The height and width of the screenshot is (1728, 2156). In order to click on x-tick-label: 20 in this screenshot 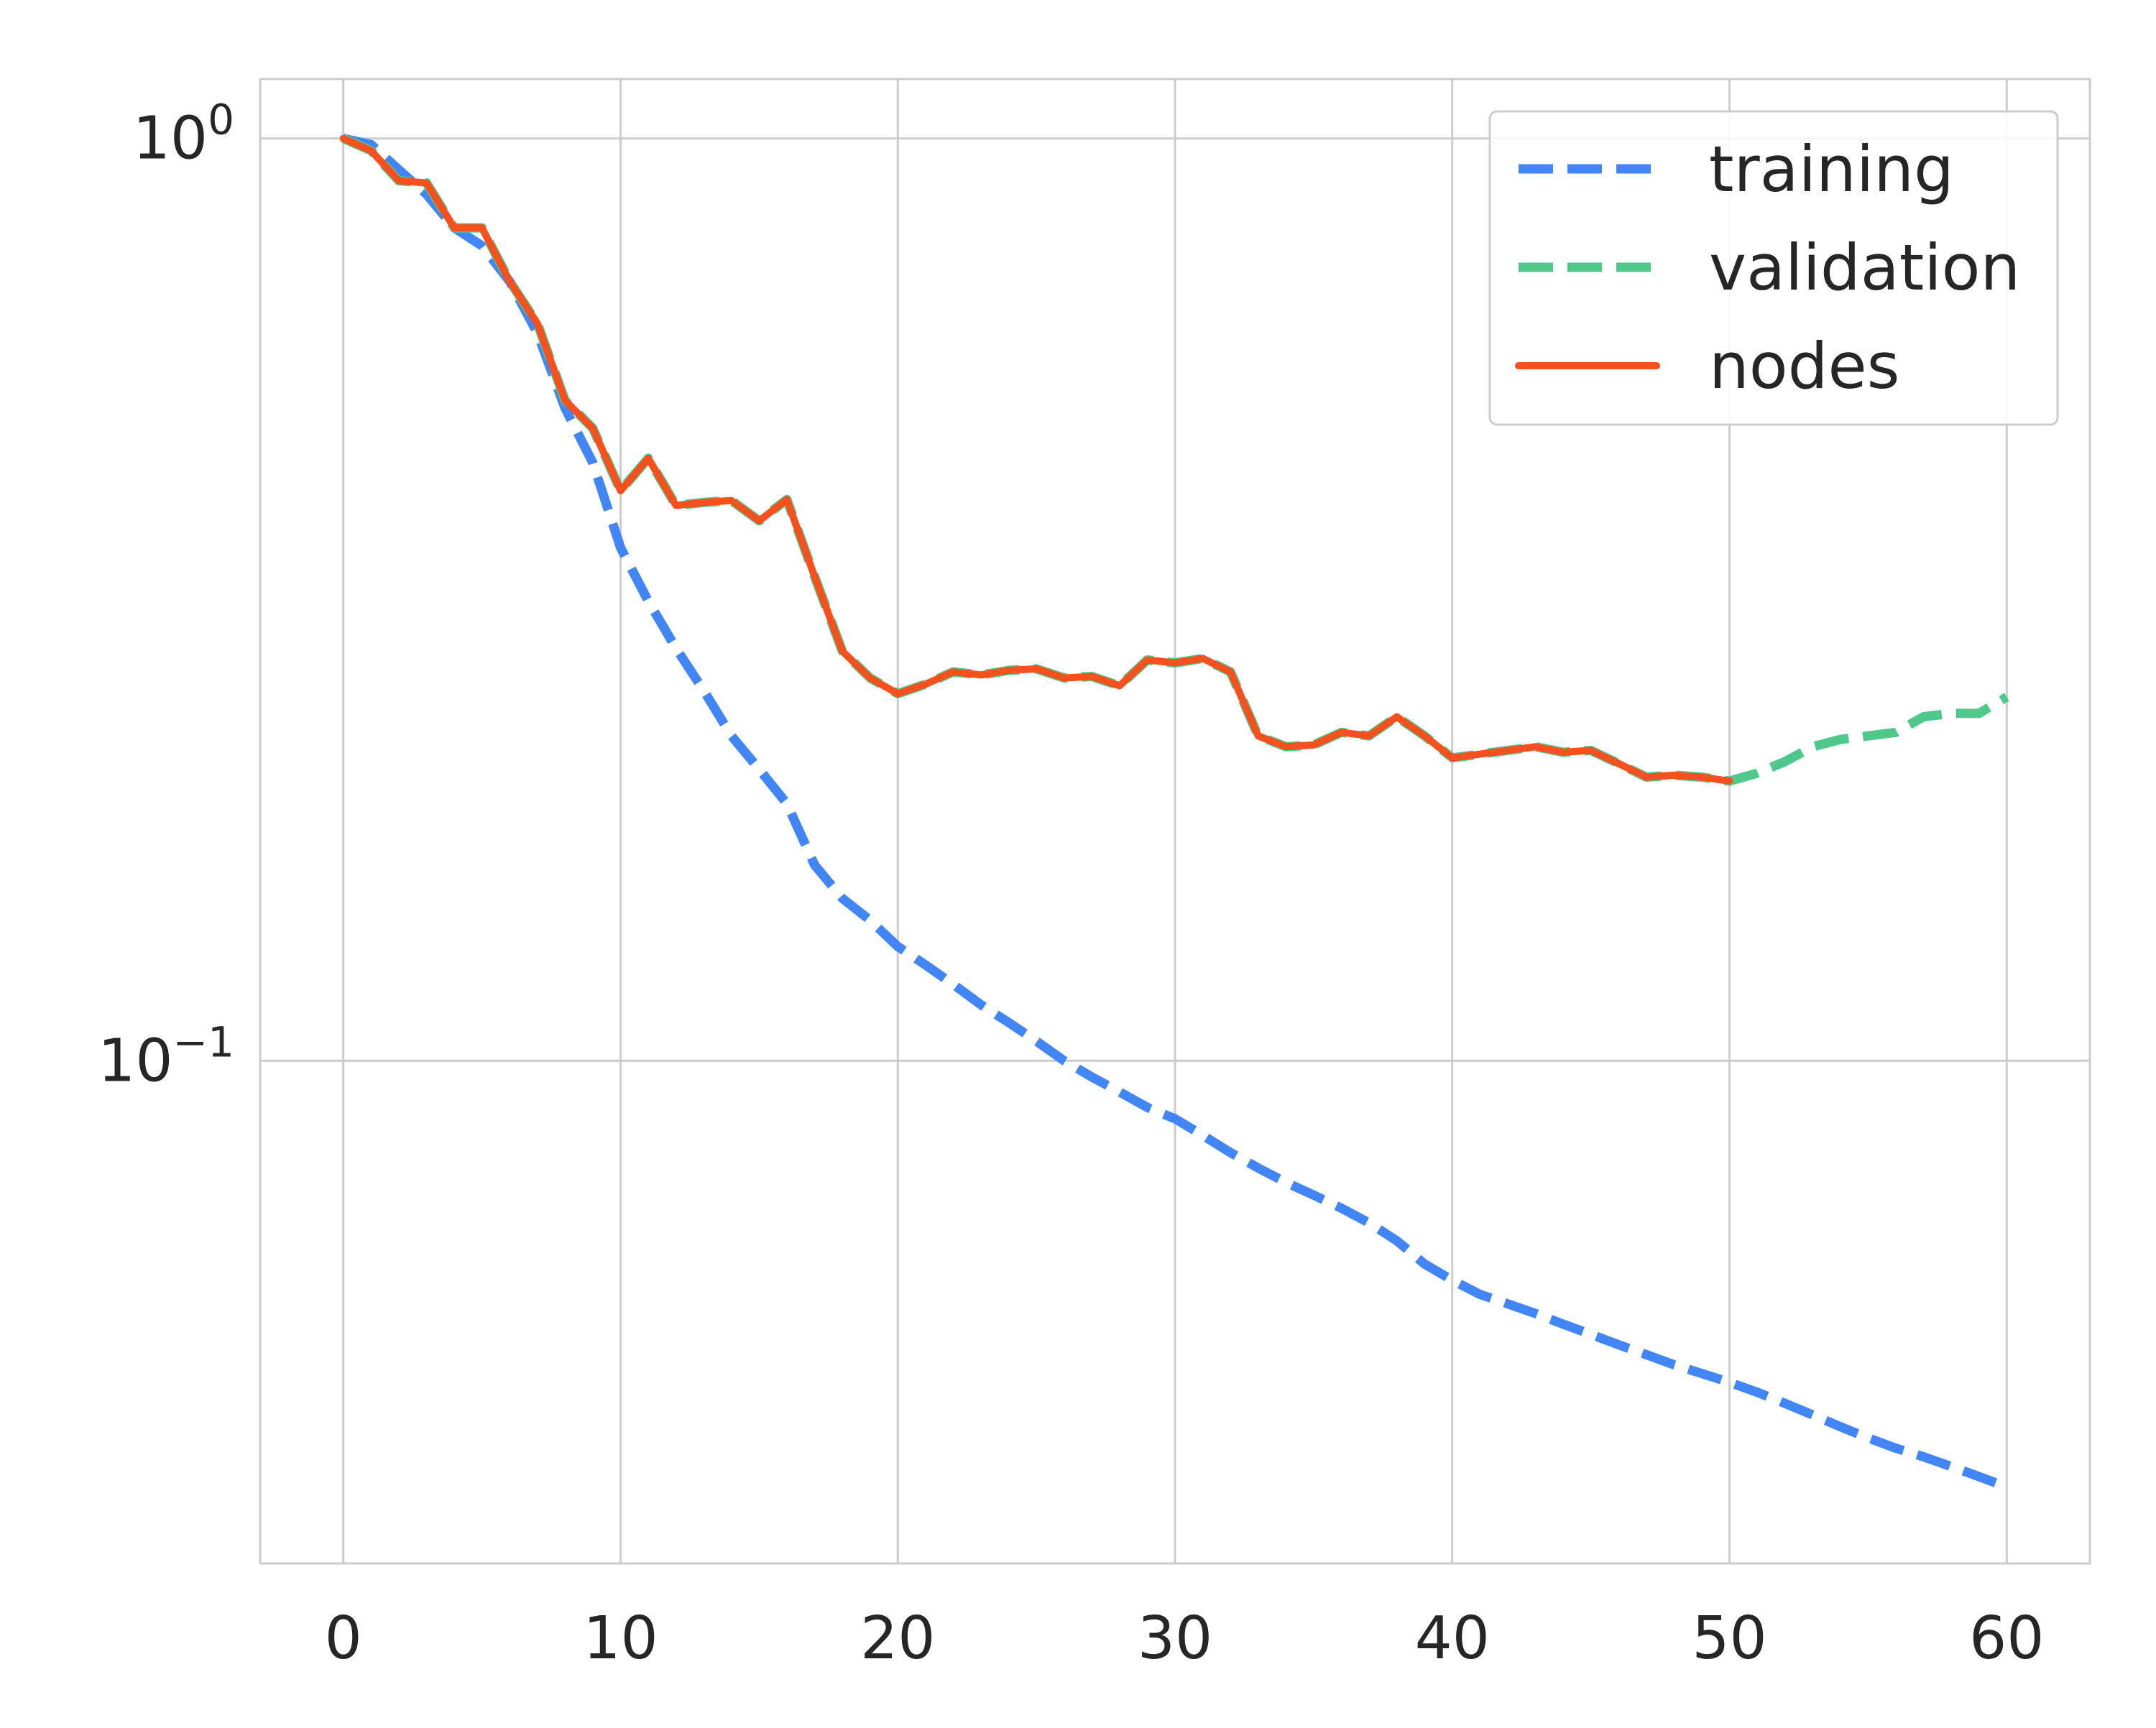, I will do `click(897, 1638)`.